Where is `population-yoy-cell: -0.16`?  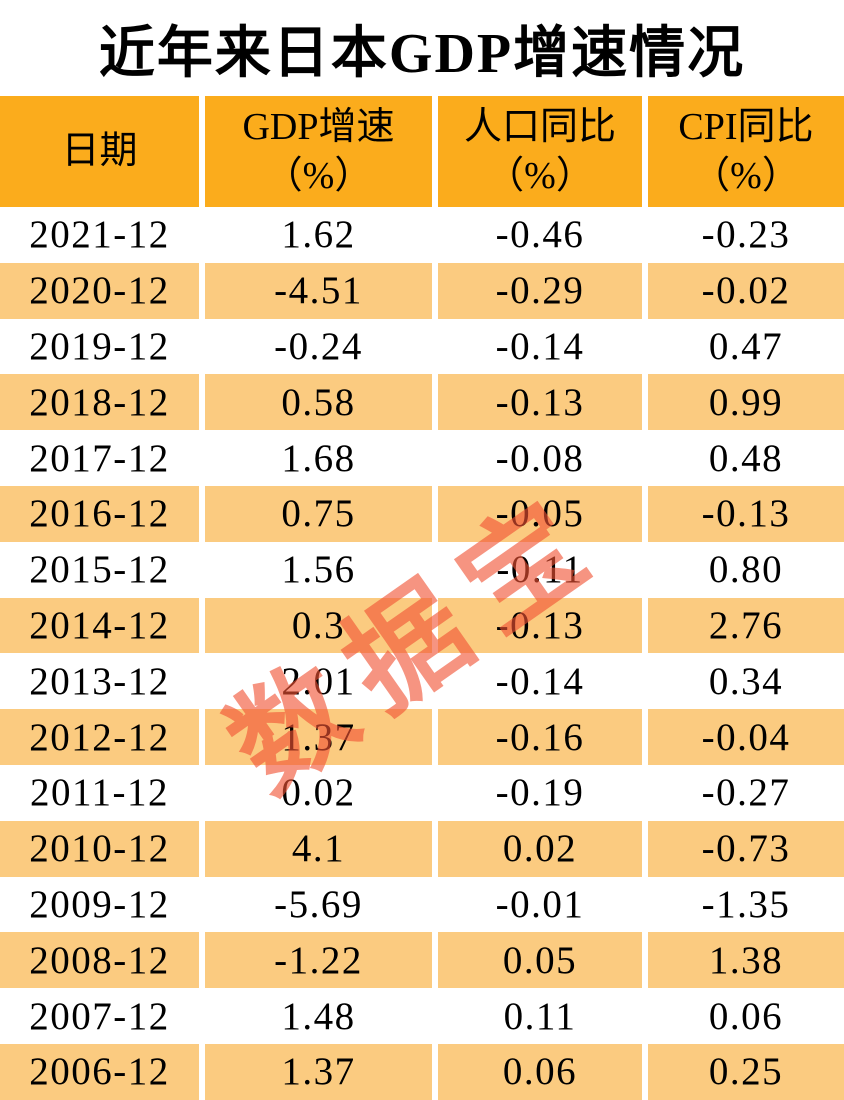
population-yoy-cell: -0.16 is located at coordinates (540, 737).